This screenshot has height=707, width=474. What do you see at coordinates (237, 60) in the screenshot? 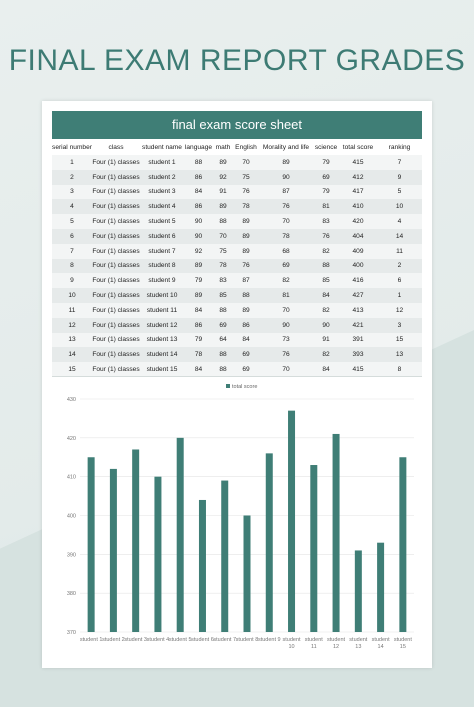
I see `page-title: FINAL EXAM REPORT GRADES` at bounding box center [237, 60].